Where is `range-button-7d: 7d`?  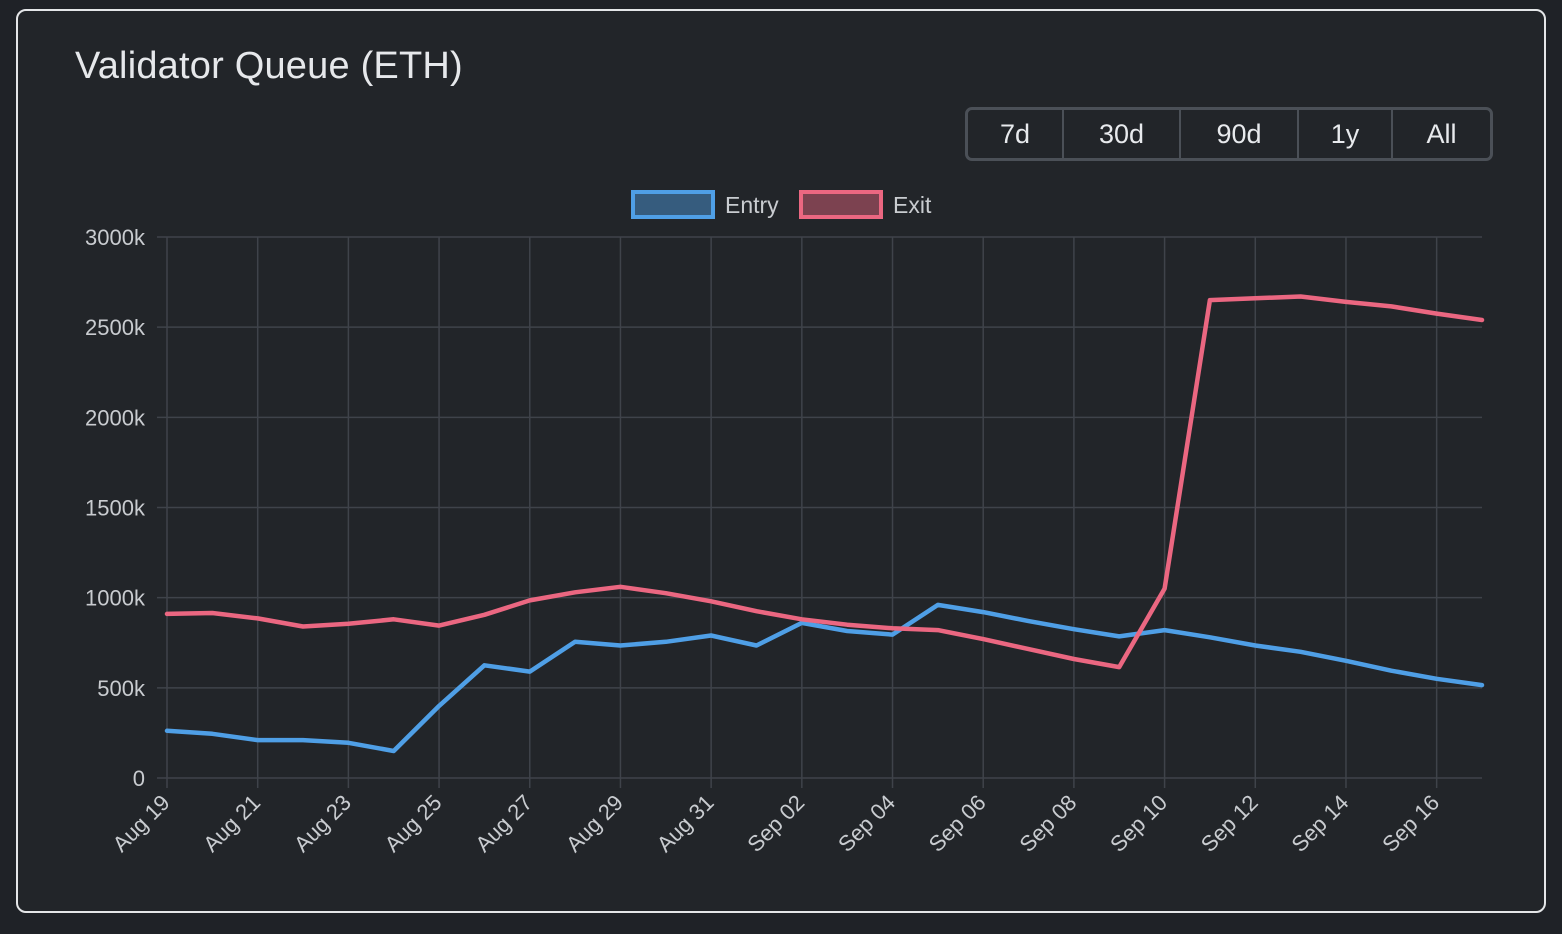
range-button-7d: 7d is located at coordinates (1016, 134).